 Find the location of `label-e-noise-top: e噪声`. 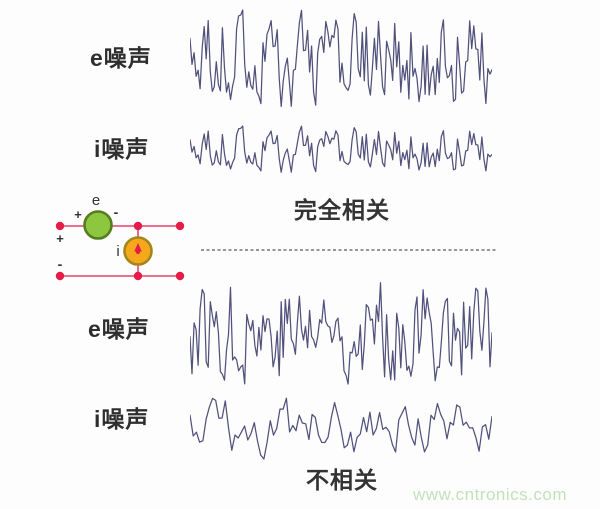

label-e-noise-top: e噪声 is located at coordinates (121, 58).